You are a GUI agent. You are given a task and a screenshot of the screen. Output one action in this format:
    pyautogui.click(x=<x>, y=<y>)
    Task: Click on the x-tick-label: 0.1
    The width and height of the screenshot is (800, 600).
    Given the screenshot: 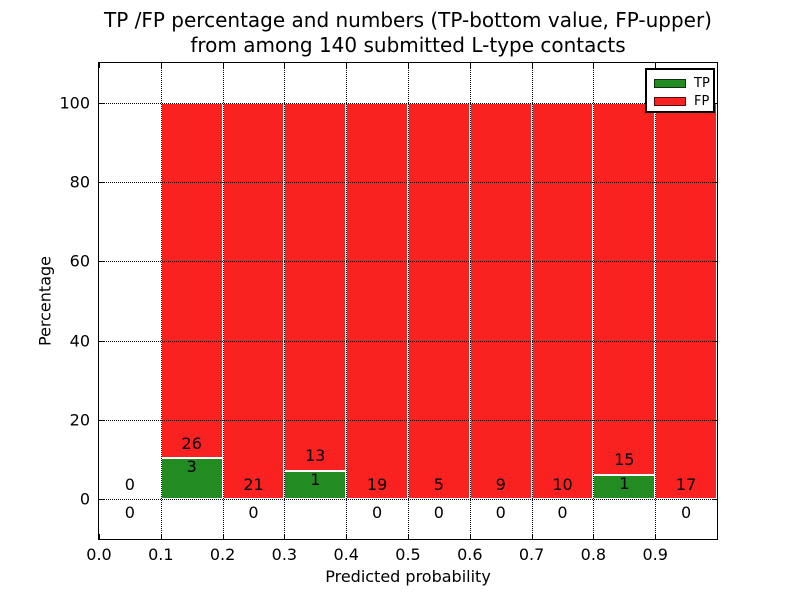 What is the action you would take?
    pyautogui.click(x=161, y=554)
    